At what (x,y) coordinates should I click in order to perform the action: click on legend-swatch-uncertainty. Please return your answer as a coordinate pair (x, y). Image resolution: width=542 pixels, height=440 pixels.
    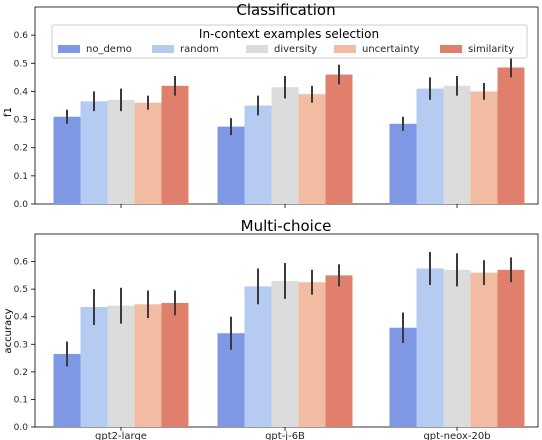
    Looking at the image, I should click on (345, 49).